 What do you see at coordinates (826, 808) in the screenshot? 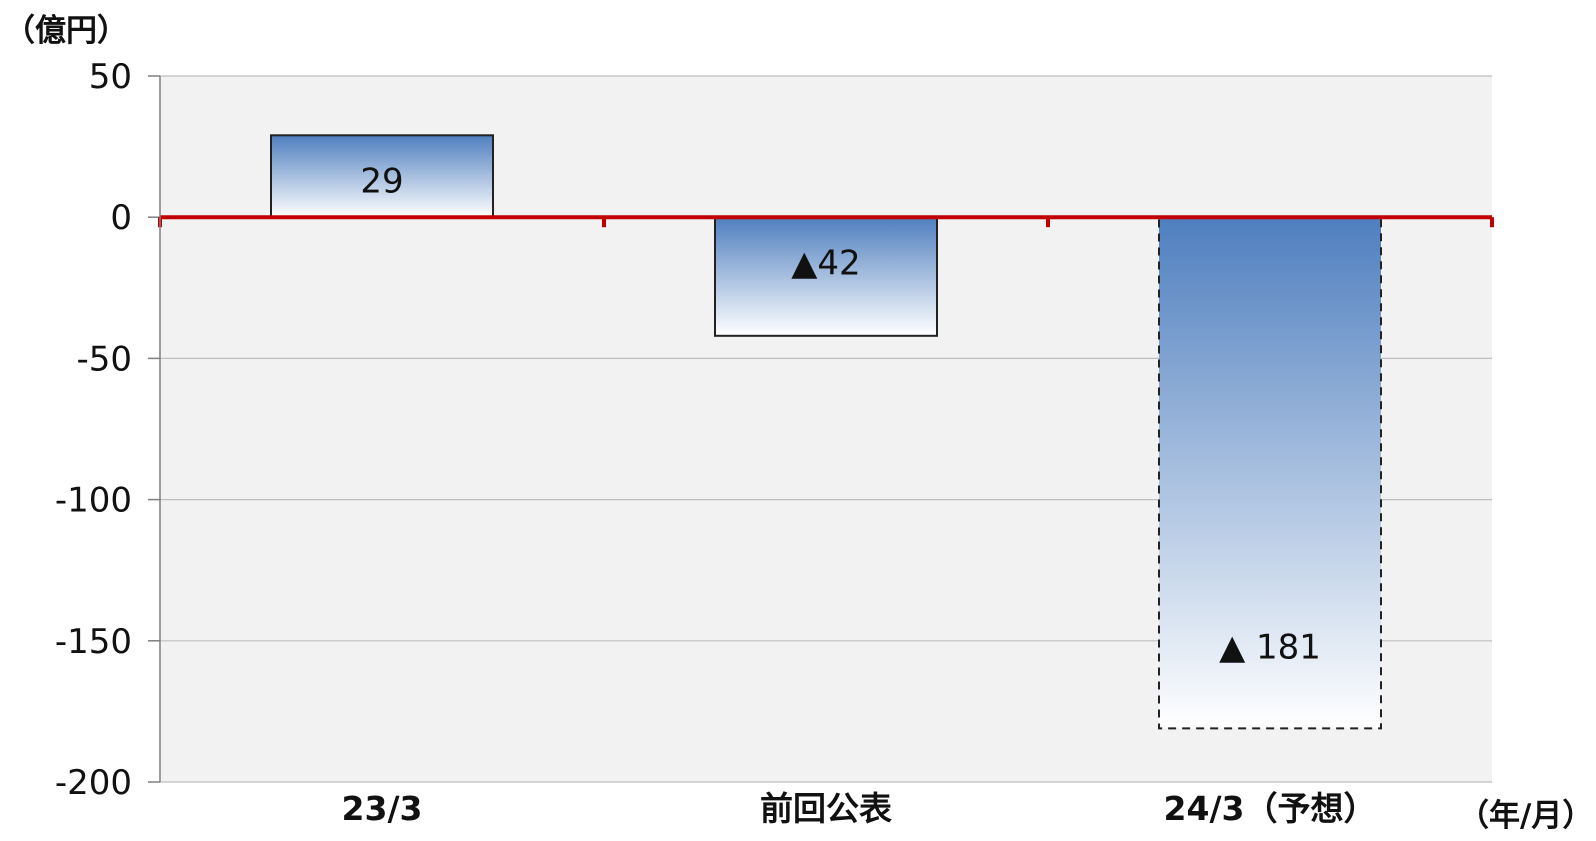
I see `category-label: 前回公表` at bounding box center [826, 808].